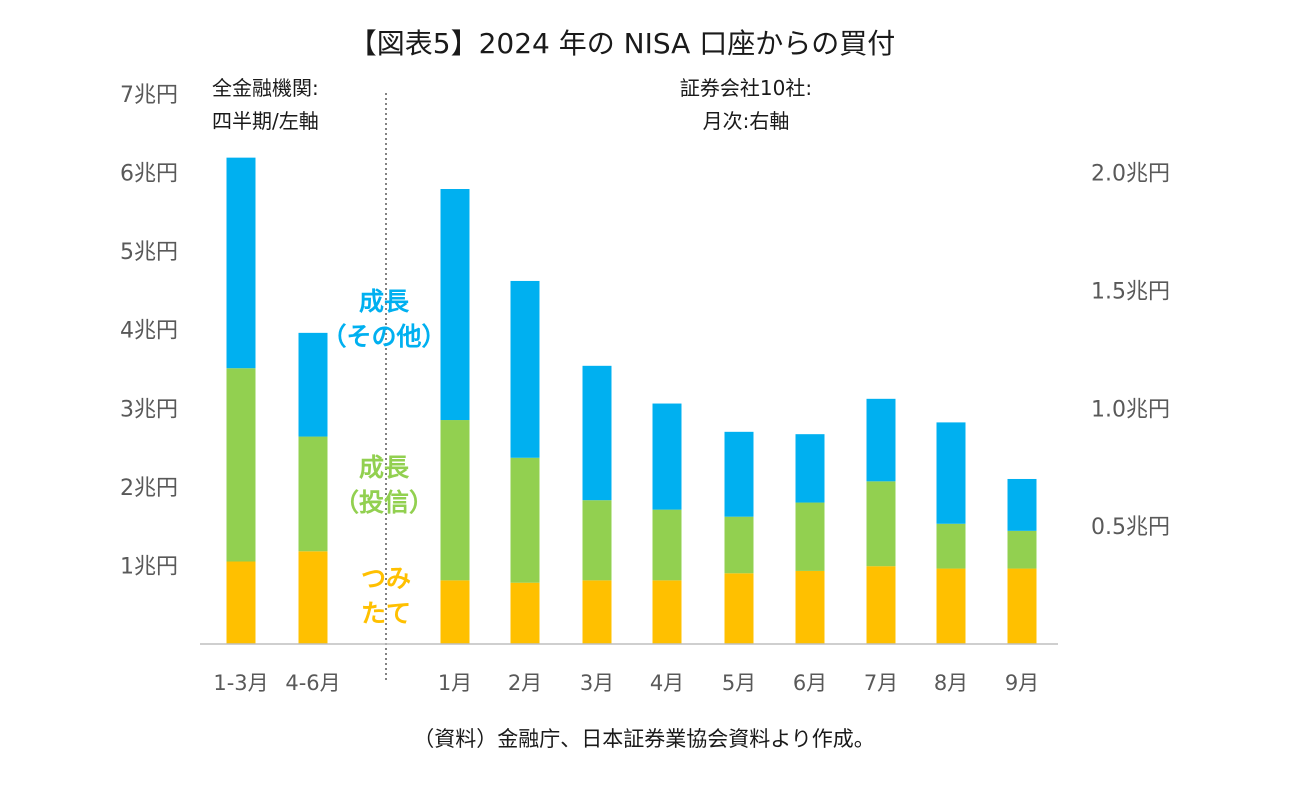  I want to click on x-tick-label: 6月, so click(810, 683).